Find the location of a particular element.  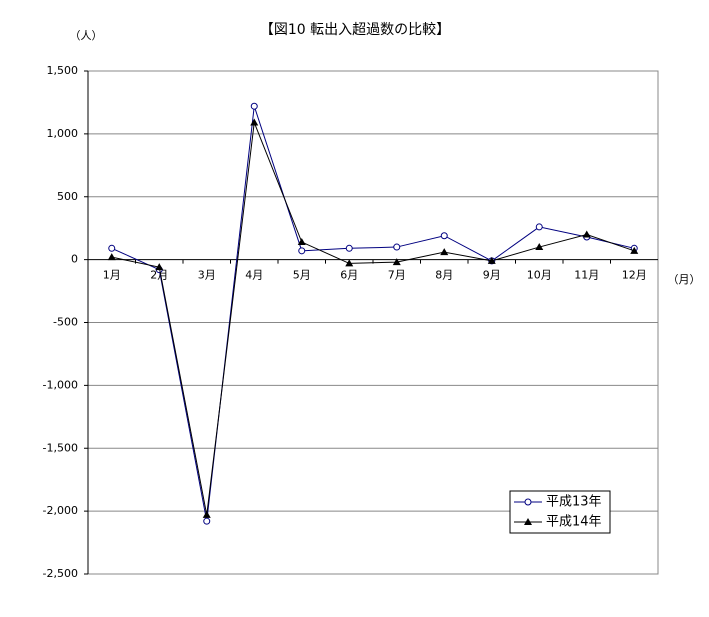

y-tick-label: 1,500 is located at coordinates (63, 70).